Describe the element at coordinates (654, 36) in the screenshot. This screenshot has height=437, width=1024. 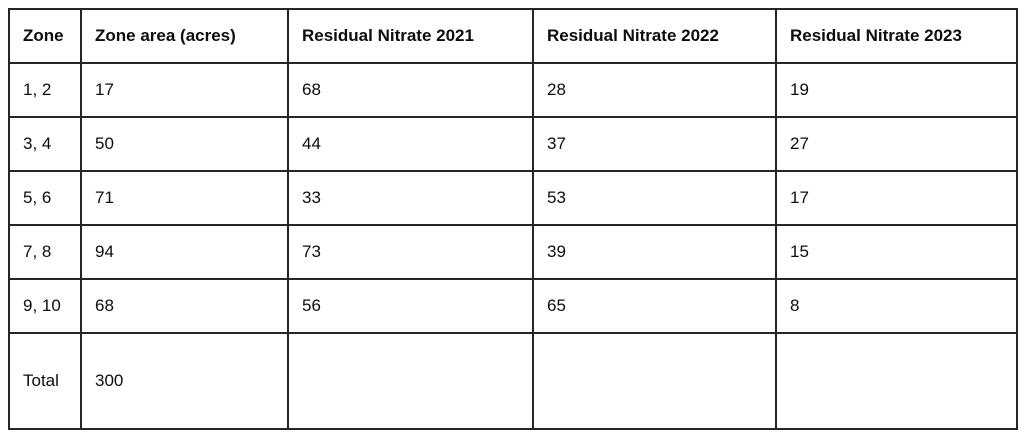
I see `header-residual-nitrate-2022: Residual Nitrate 2022` at that location.